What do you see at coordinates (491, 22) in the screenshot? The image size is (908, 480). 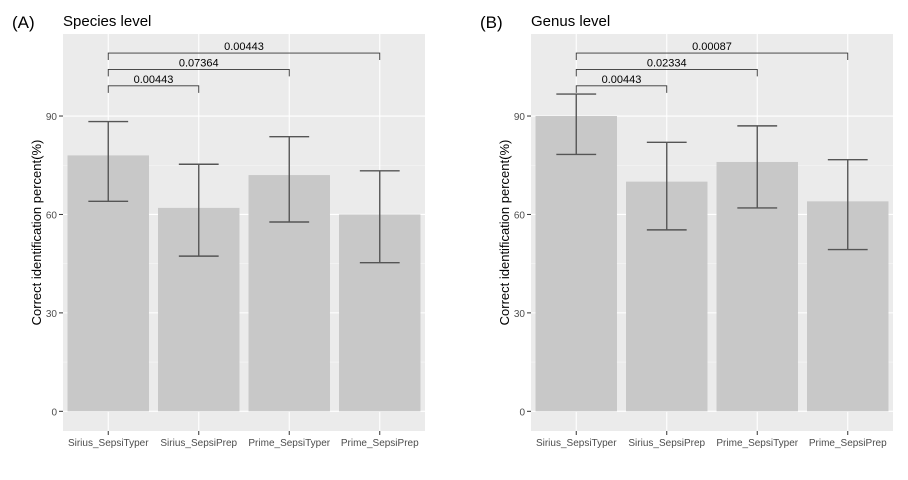 I see `panel-tag: (B)` at bounding box center [491, 22].